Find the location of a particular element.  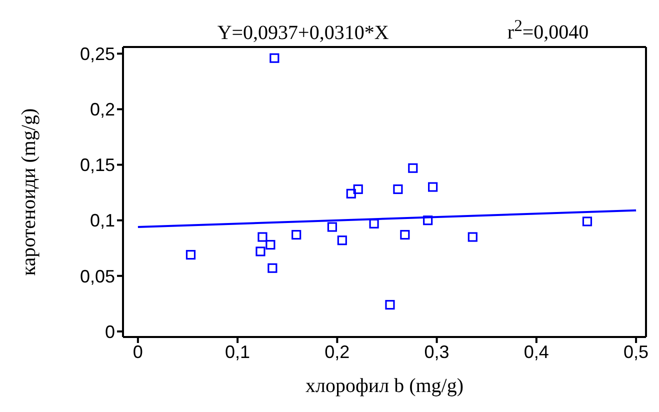

x-tick-label: 0,1 is located at coordinates (237, 352).